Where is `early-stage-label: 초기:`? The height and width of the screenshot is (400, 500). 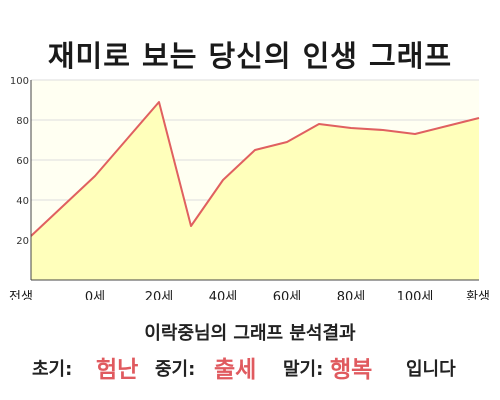 early-stage-label: 초기: is located at coordinates (52, 369).